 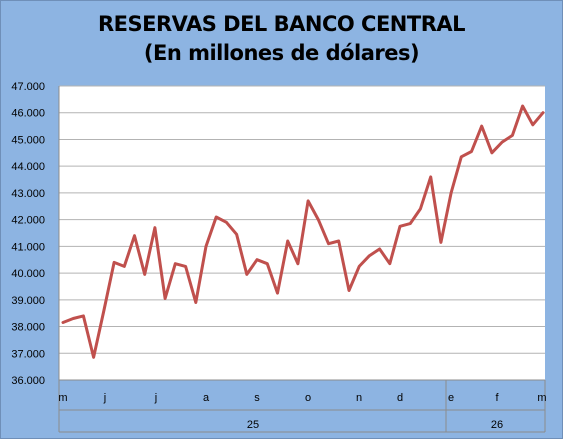 I want to click on x-axis: m j j a s o n d e f m 25 26, so click(x=302, y=406).